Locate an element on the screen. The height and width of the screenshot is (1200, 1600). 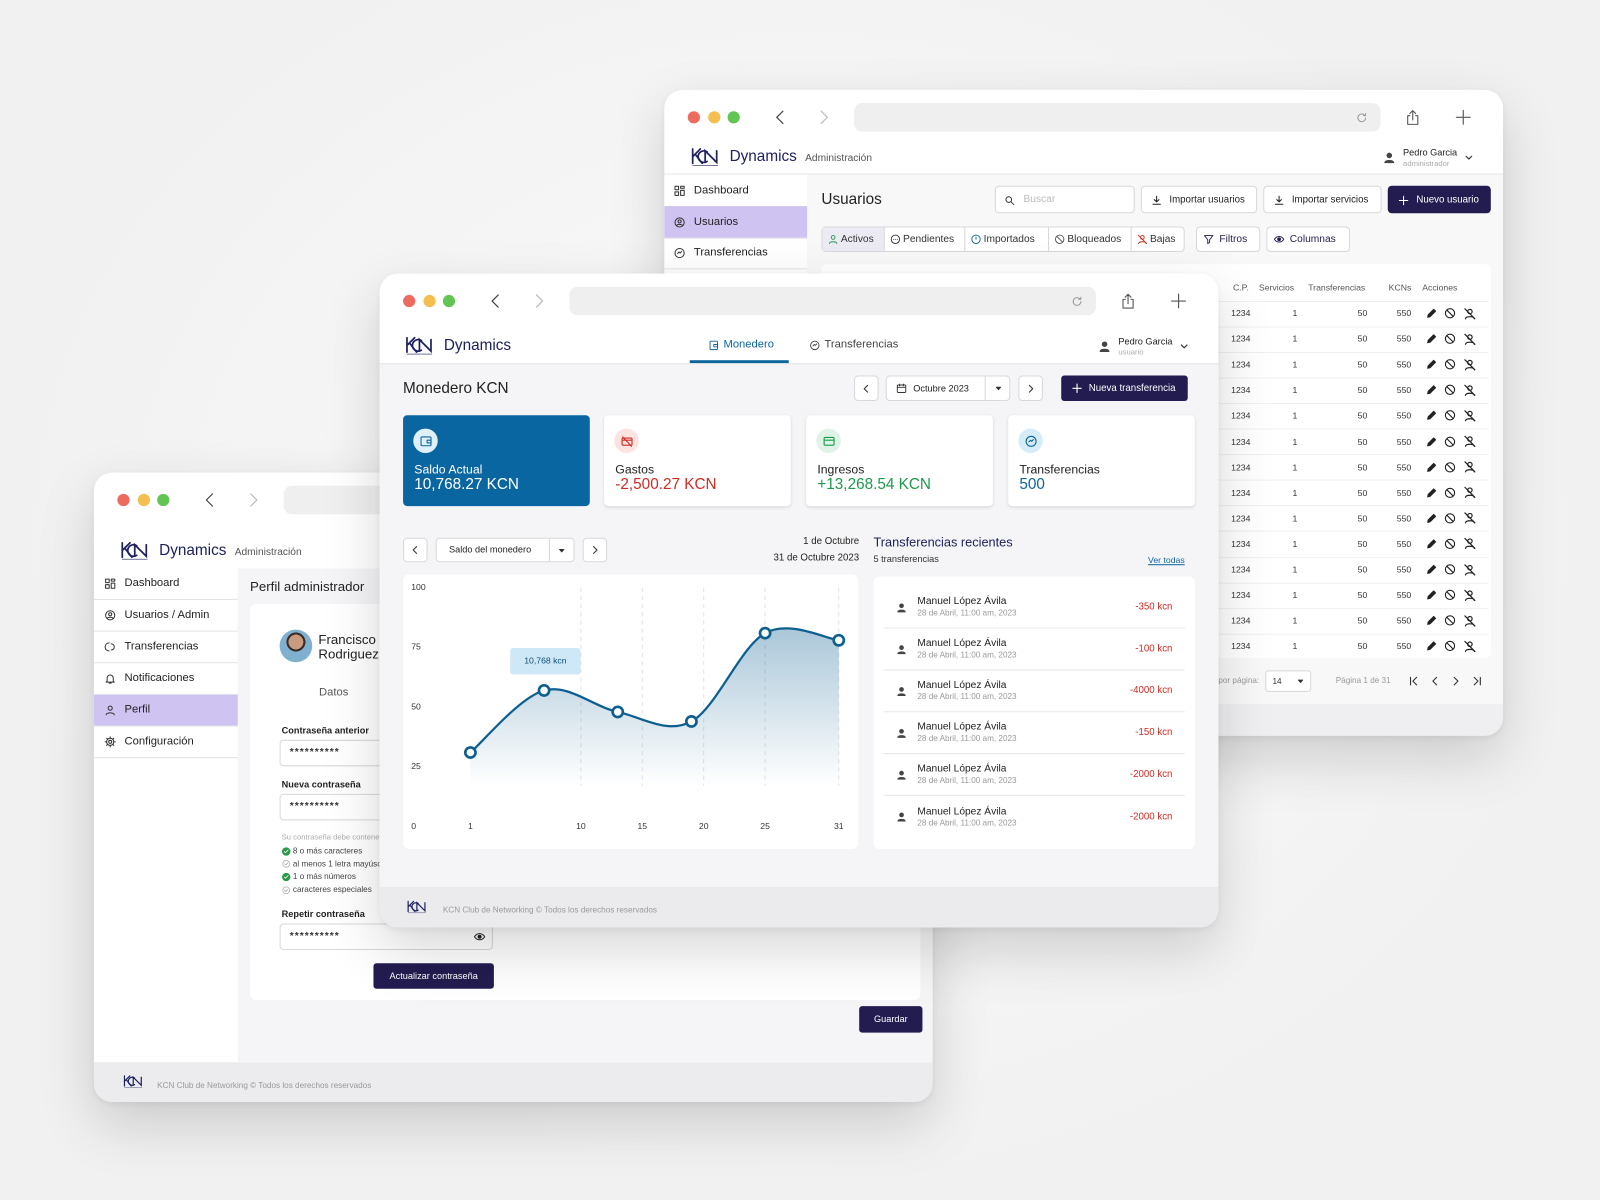
chart-prev is located at coordinates (415, 550).